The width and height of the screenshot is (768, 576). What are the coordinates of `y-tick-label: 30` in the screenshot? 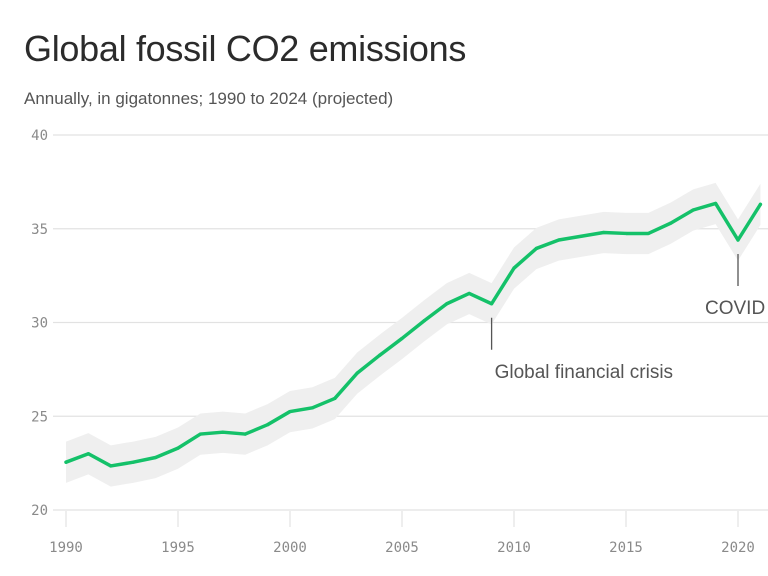 It's located at (39, 324).